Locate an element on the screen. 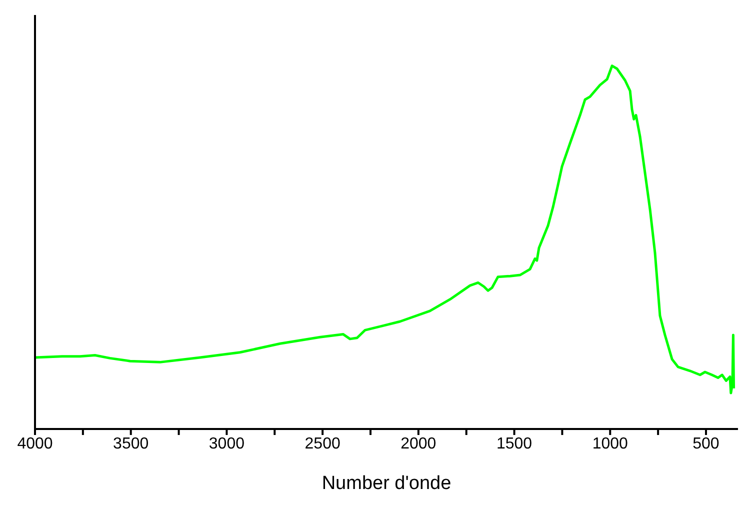 This screenshot has height=509, width=739. x-tick-label: 1500 is located at coordinates (514, 443).